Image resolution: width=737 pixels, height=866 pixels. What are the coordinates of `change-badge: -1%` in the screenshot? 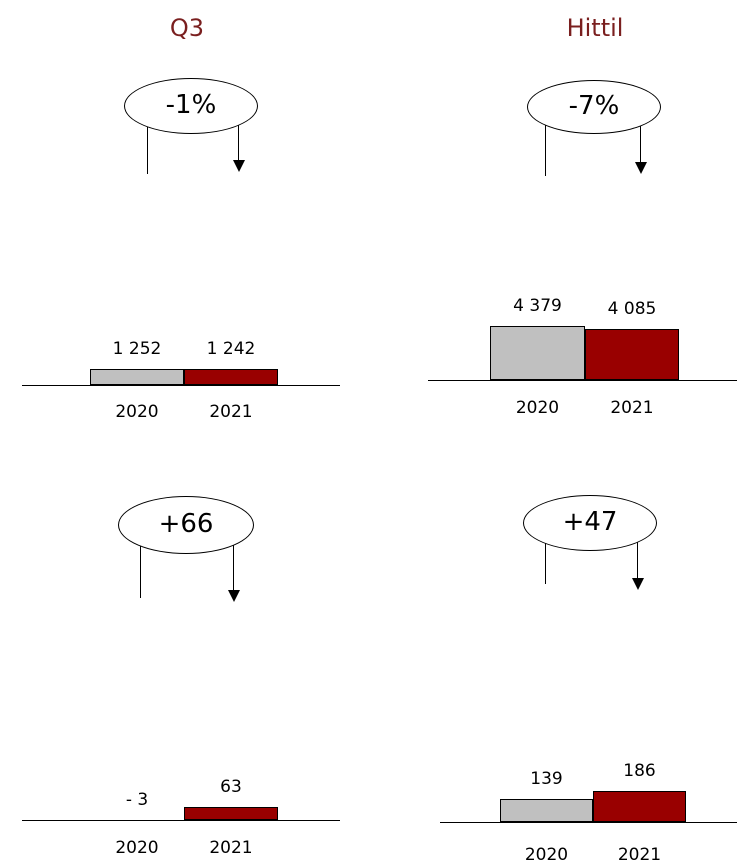 It's located at (191, 106).